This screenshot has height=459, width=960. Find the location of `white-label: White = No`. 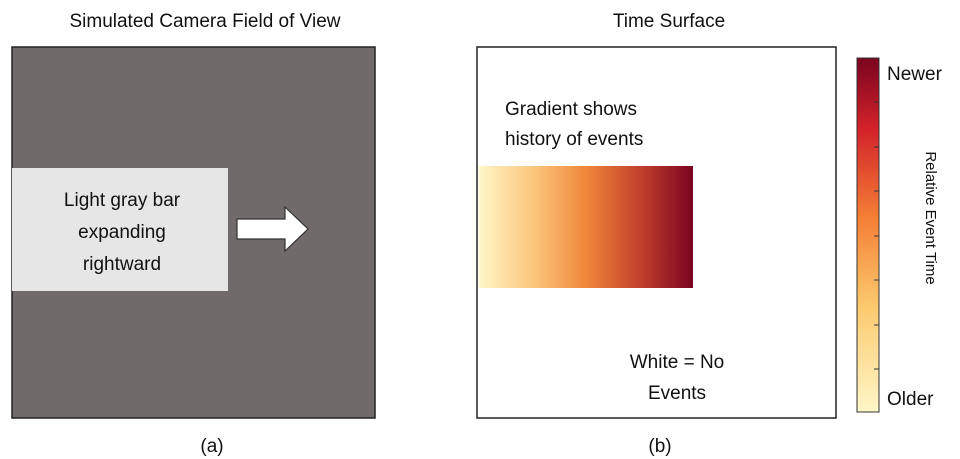

white-label: White = No is located at coordinates (677, 362).